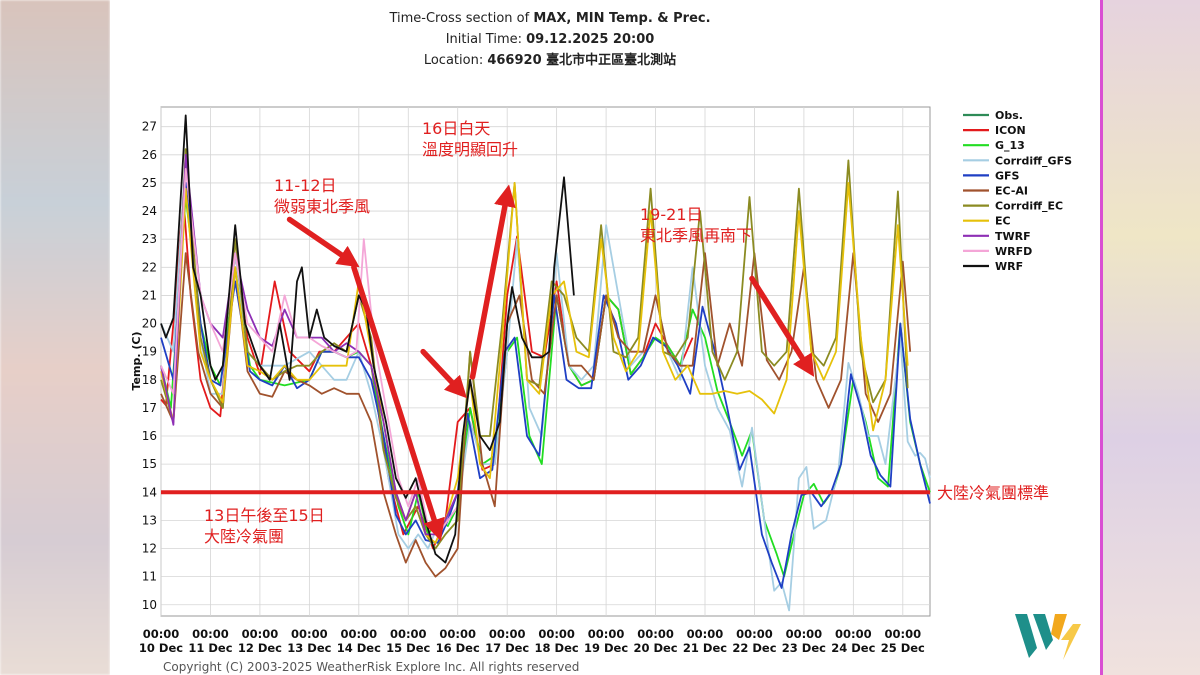 The height and width of the screenshot is (675, 1200). What do you see at coordinates (149, 605) in the screenshot?
I see `y-tick-label: 10` at bounding box center [149, 605].